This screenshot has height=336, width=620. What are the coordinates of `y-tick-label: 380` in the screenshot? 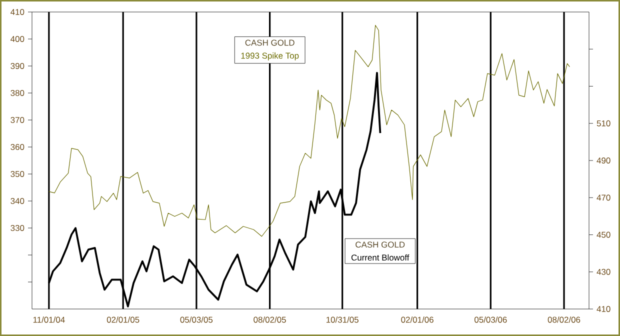 It's located at (17, 93).